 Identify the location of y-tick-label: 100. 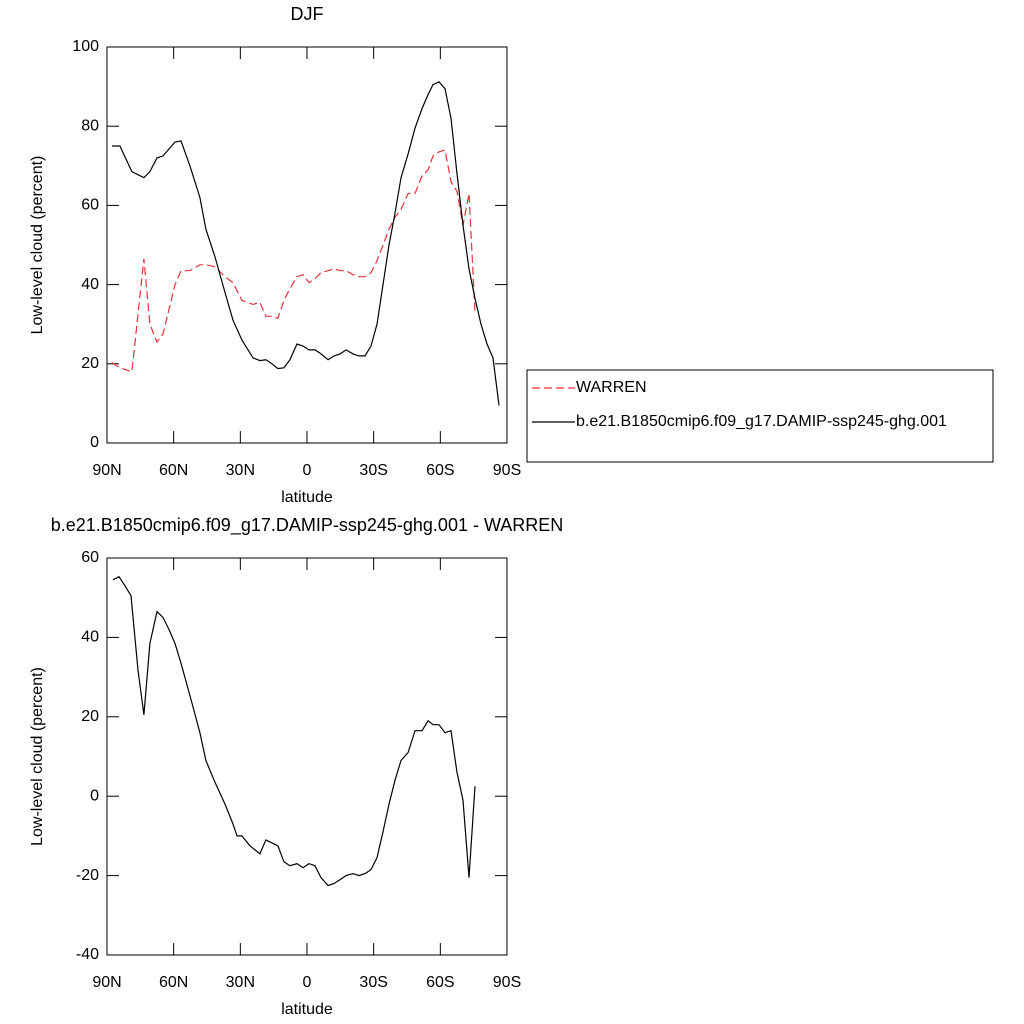
(85, 46).